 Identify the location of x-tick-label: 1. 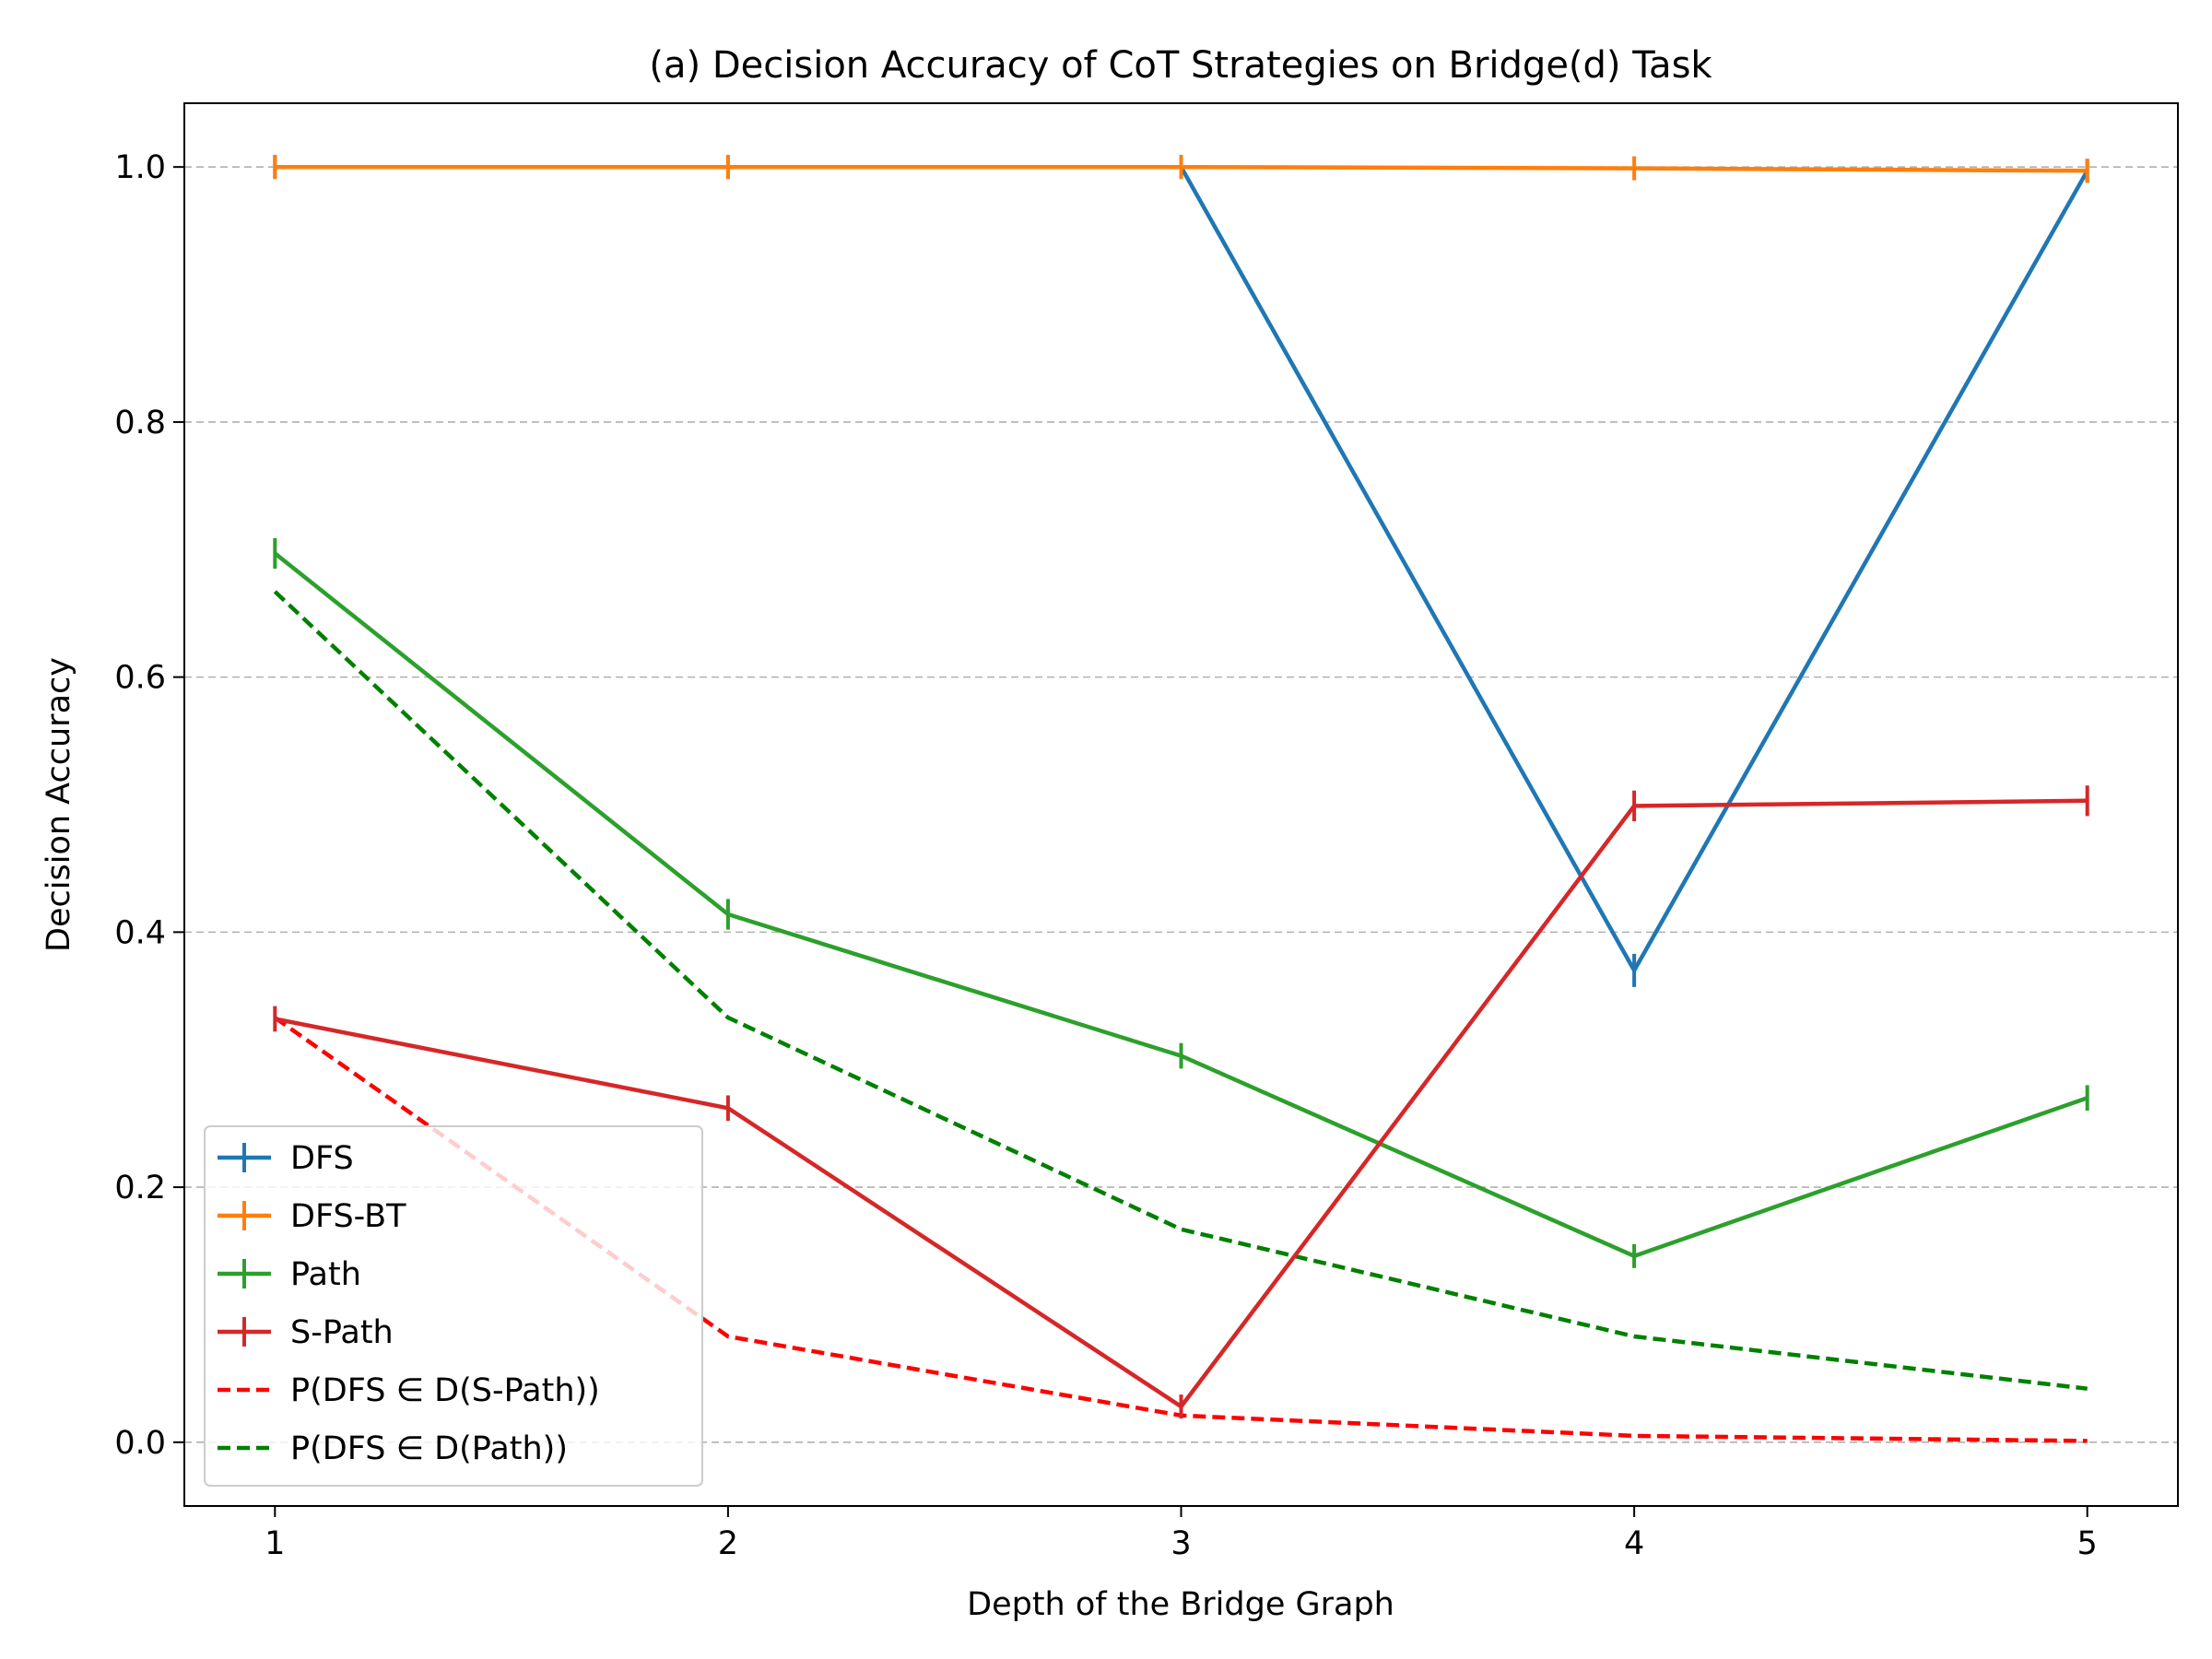
(275, 1543).